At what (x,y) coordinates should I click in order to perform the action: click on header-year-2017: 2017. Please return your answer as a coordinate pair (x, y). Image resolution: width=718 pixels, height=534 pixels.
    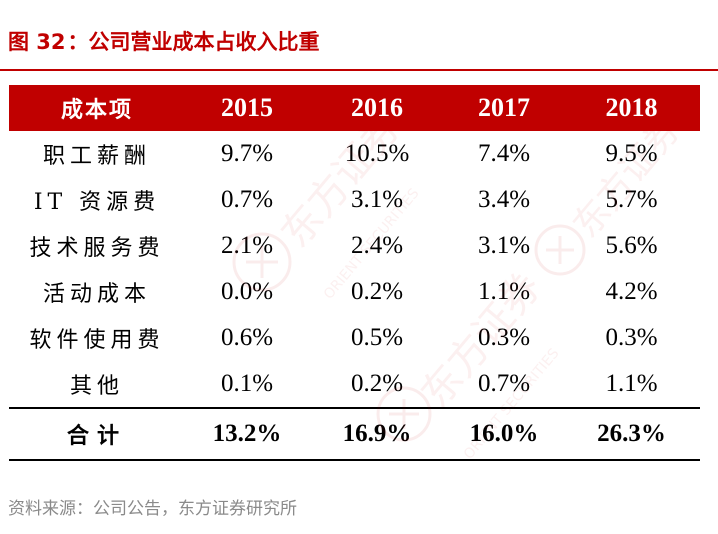
    Looking at the image, I should click on (504, 108).